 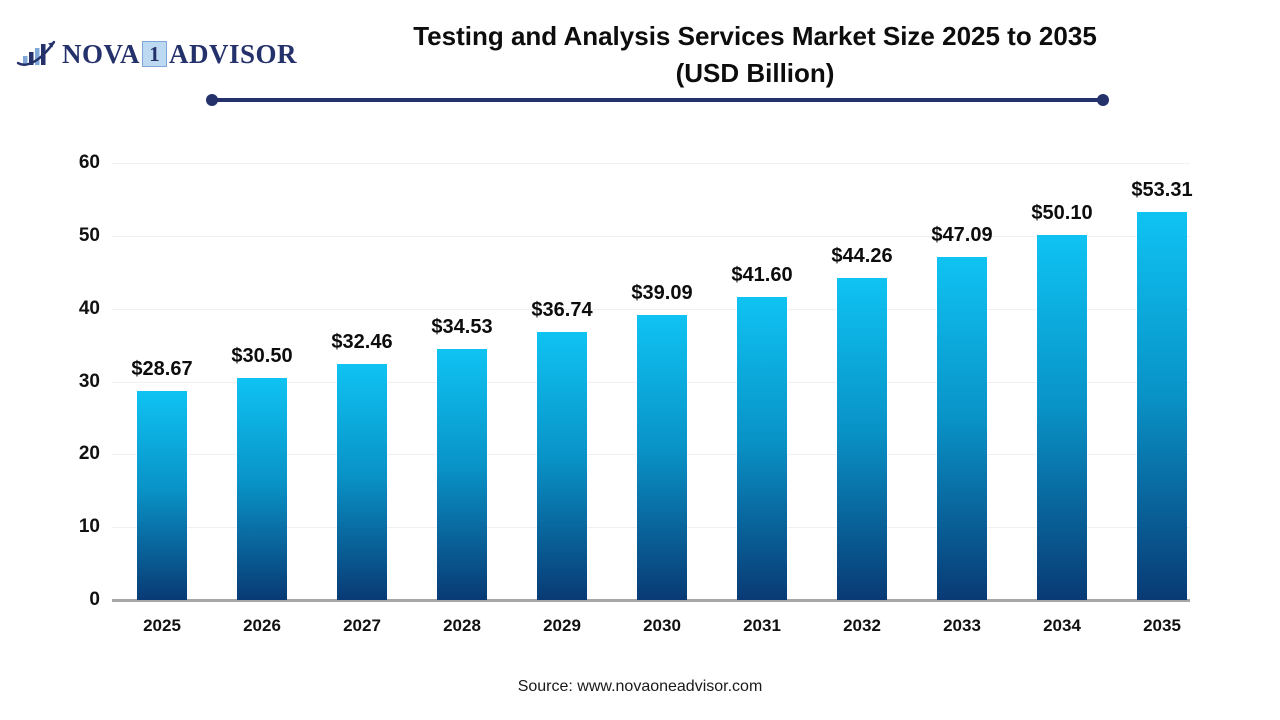 I want to click on x-tick-label: 2027, so click(x=362, y=625).